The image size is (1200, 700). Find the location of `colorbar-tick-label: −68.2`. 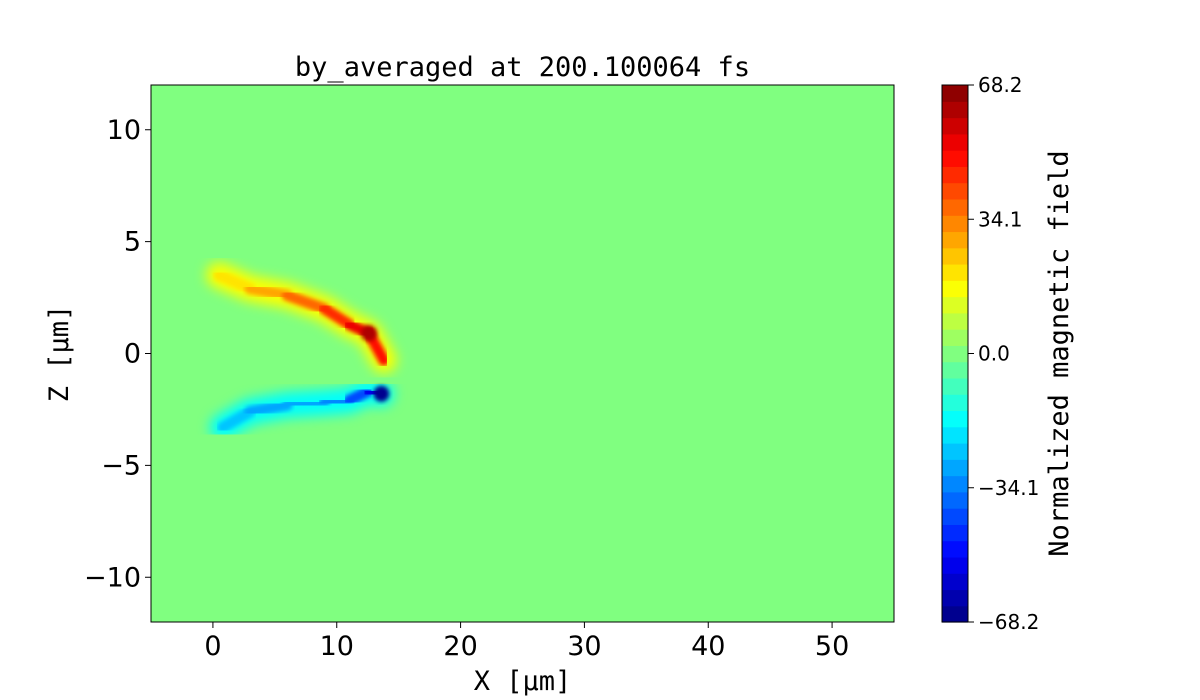

colorbar-tick-label: −68.2 is located at coordinates (1008, 622).